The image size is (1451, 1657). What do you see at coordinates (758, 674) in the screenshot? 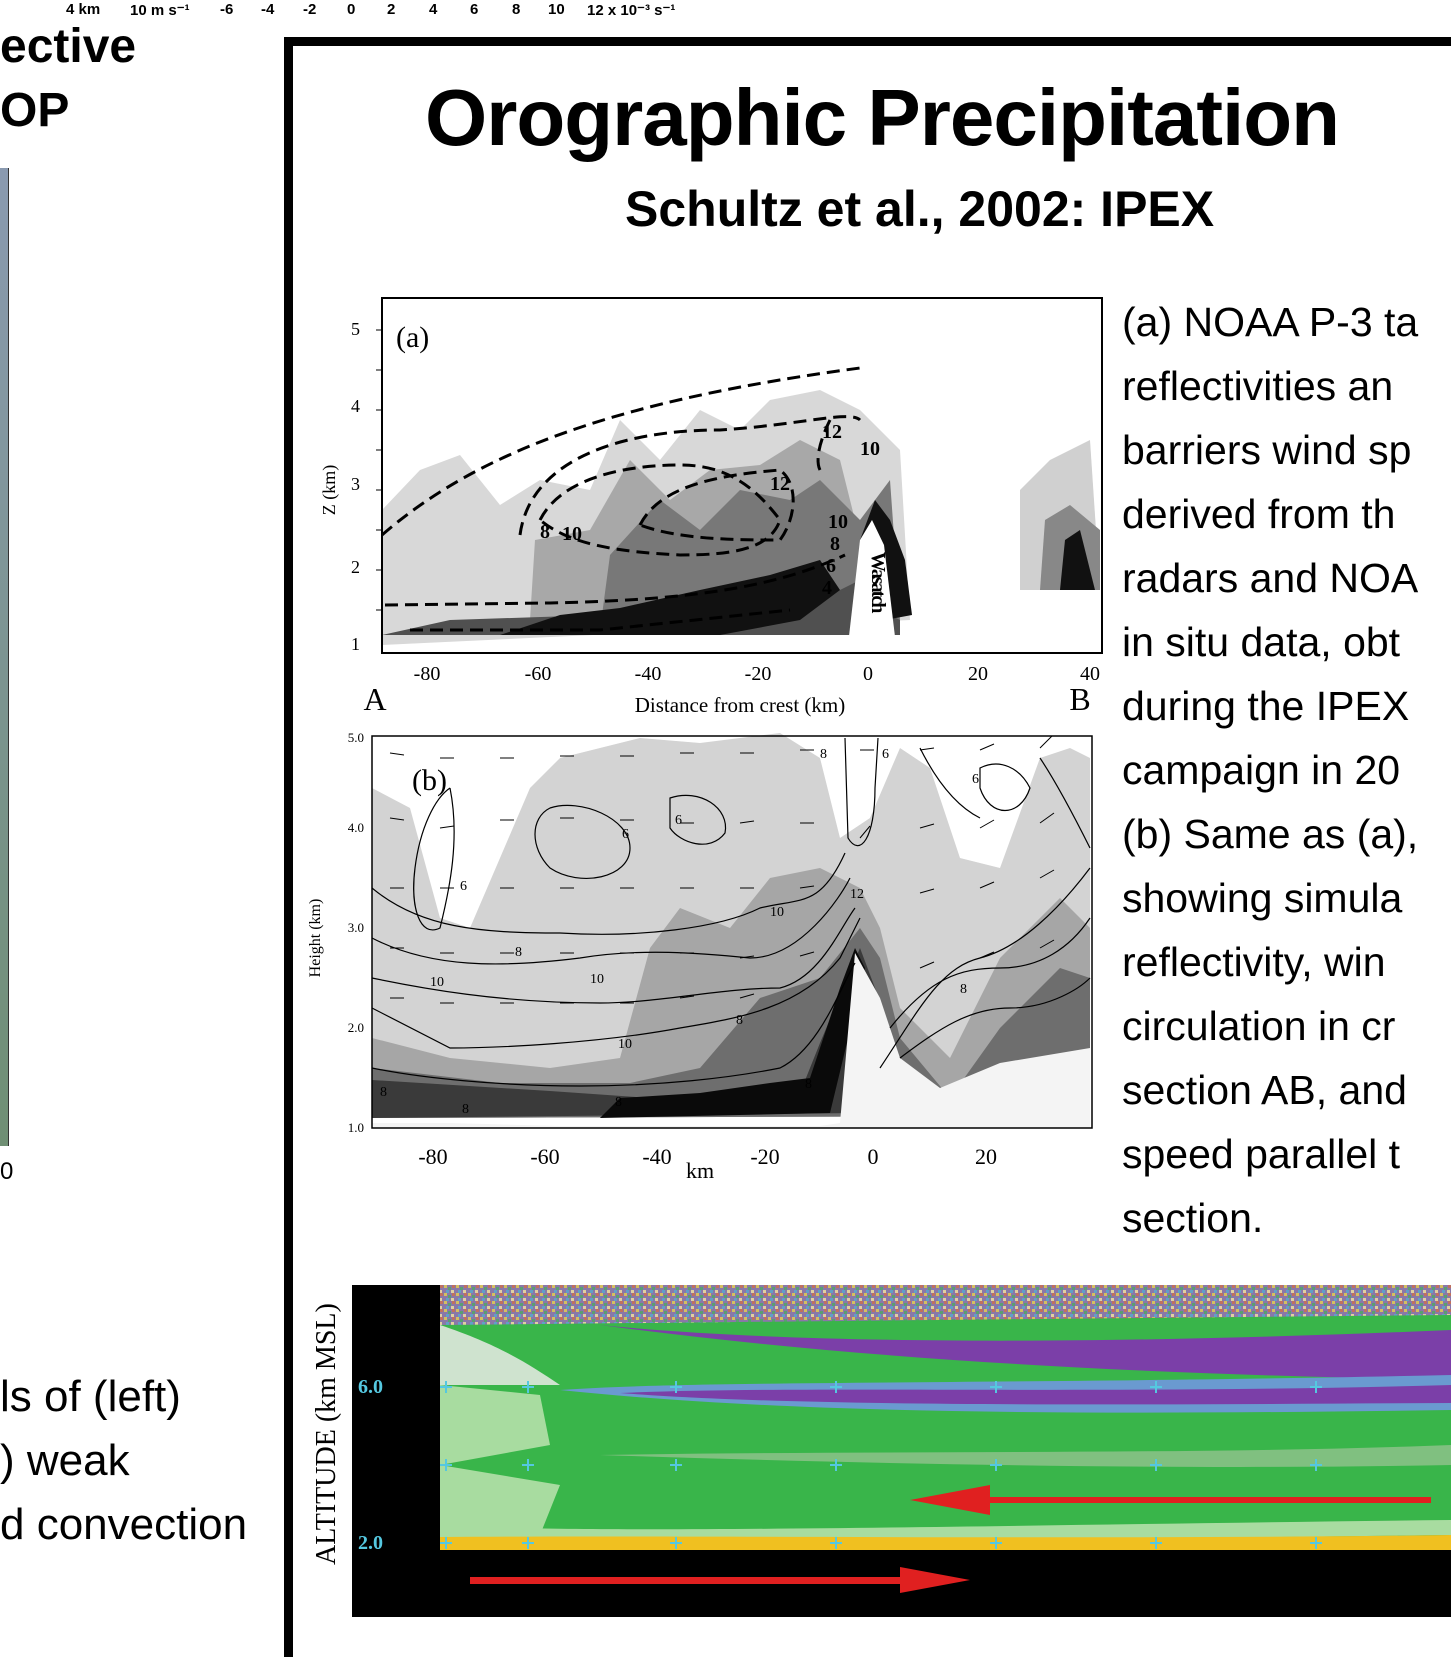
I see `figure-a-xtick: -20` at bounding box center [758, 674].